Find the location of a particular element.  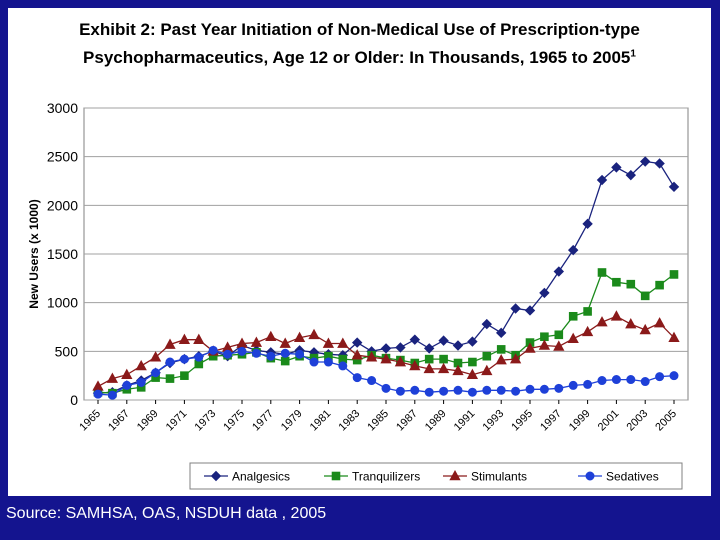

legend-marker-stimulants is located at coordinates (455, 475).